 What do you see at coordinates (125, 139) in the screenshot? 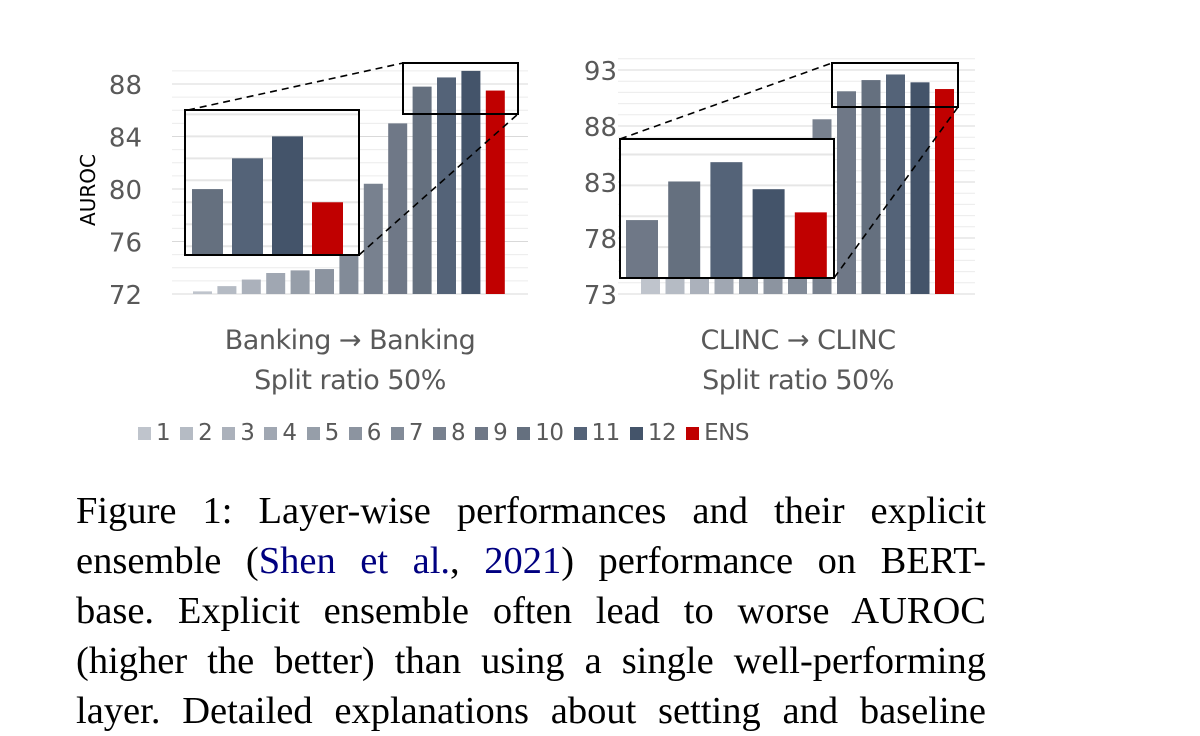
I see `y-tick-label: 84` at bounding box center [125, 139].